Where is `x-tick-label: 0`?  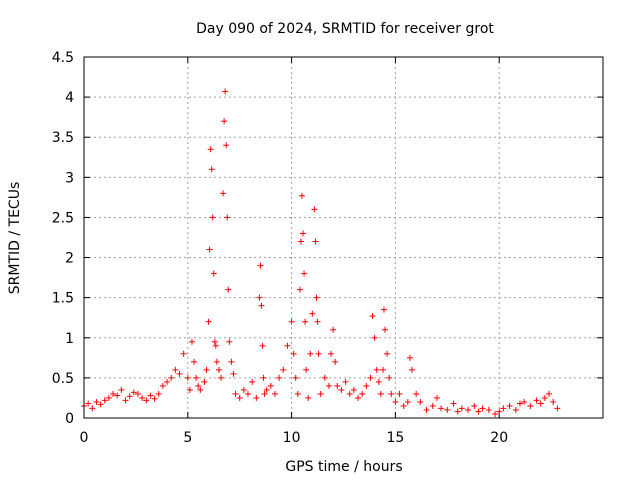
x-tick-label: 0 is located at coordinates (84, 438).